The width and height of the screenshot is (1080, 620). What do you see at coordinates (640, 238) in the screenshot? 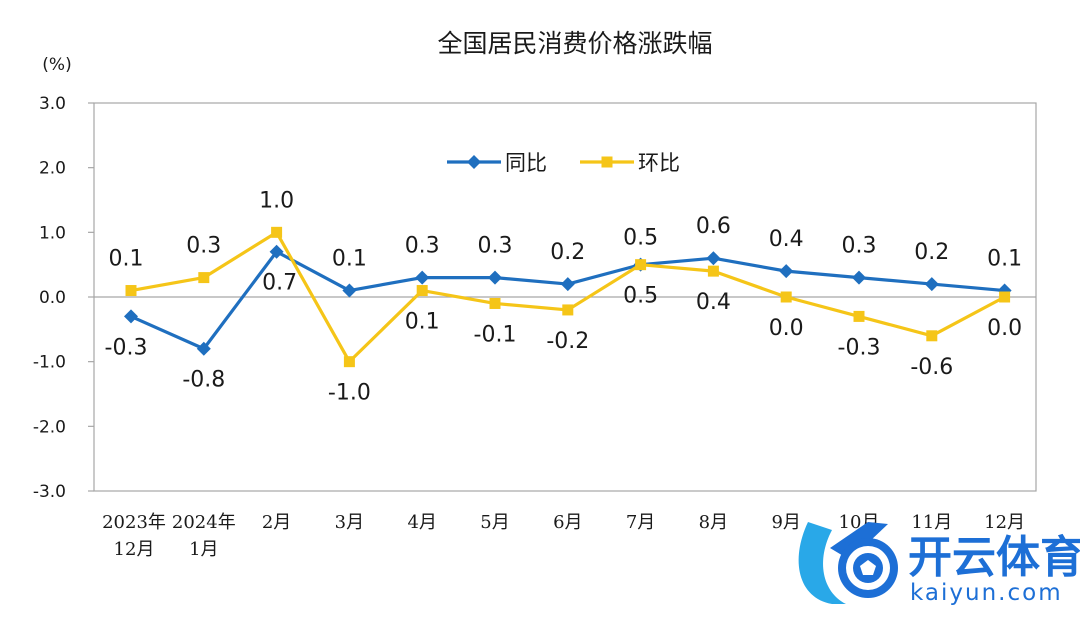
I see `data-label-mom: 0.5` at bounding box center [640, 238].